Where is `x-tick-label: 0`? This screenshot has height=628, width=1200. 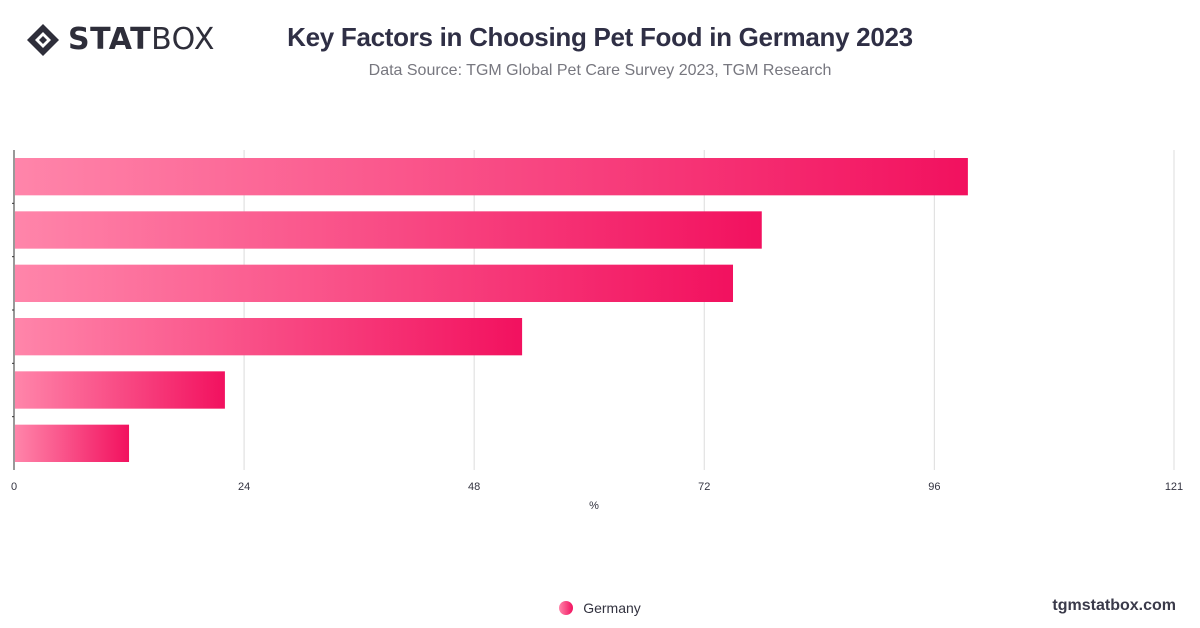 x-tick-label: 0 is located at coordinates (14, 487).